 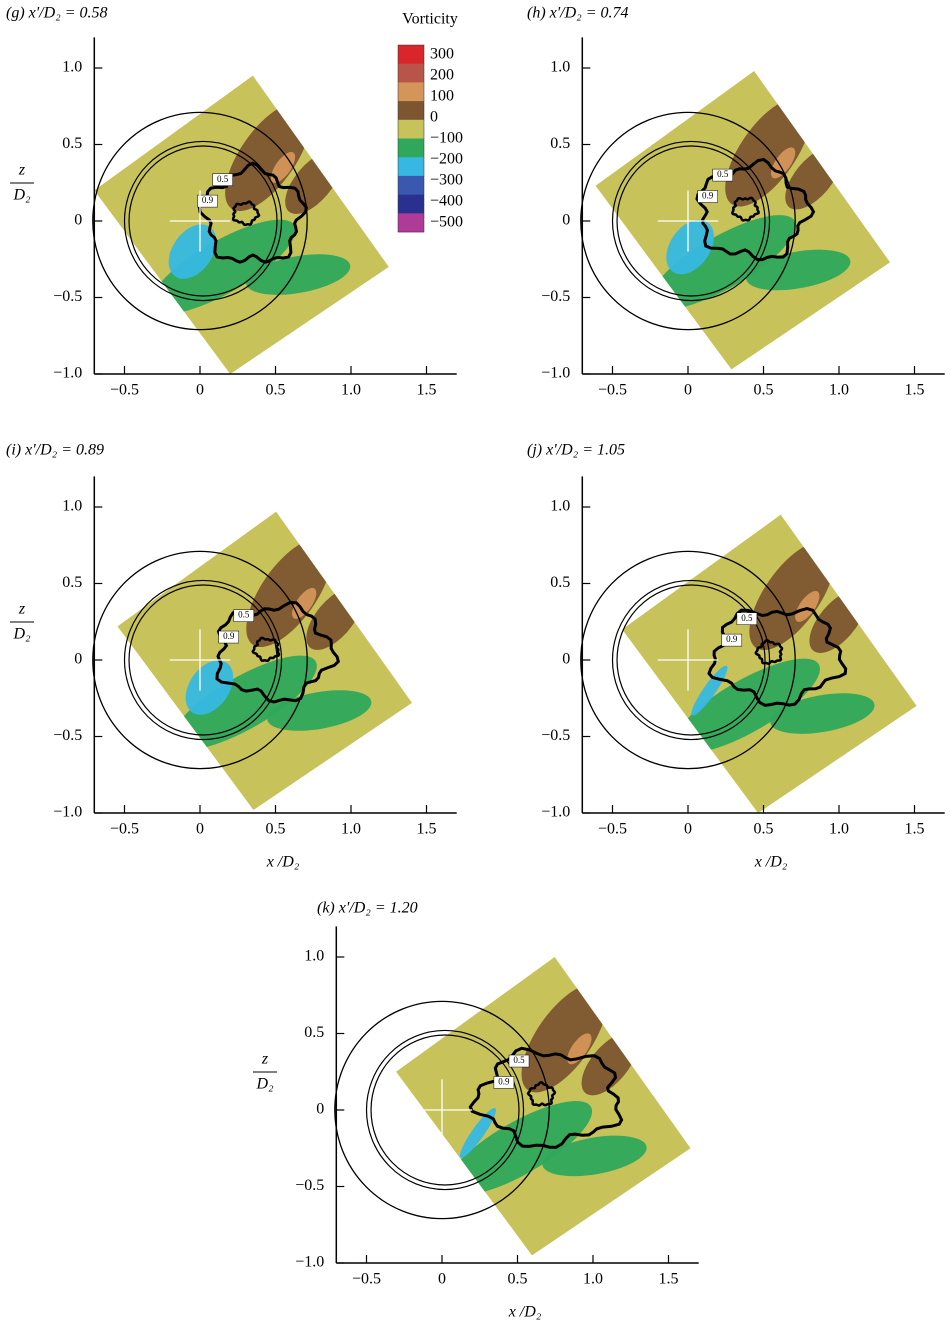 I want to click on legend-label: −200, so click(x=446, y=159).